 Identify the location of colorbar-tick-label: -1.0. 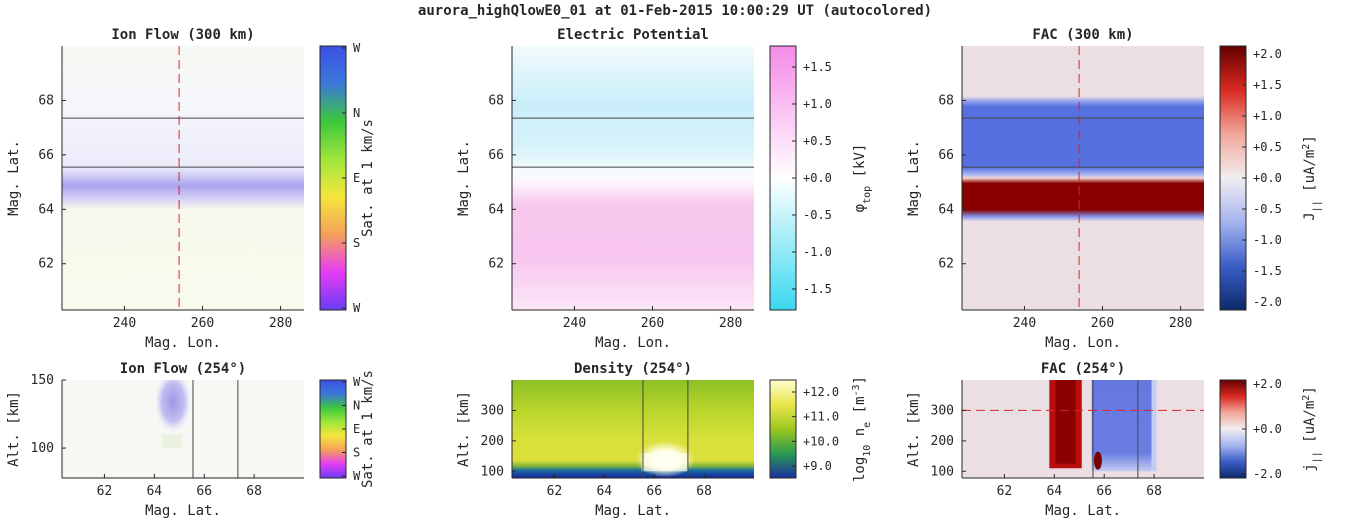
(817, 252).